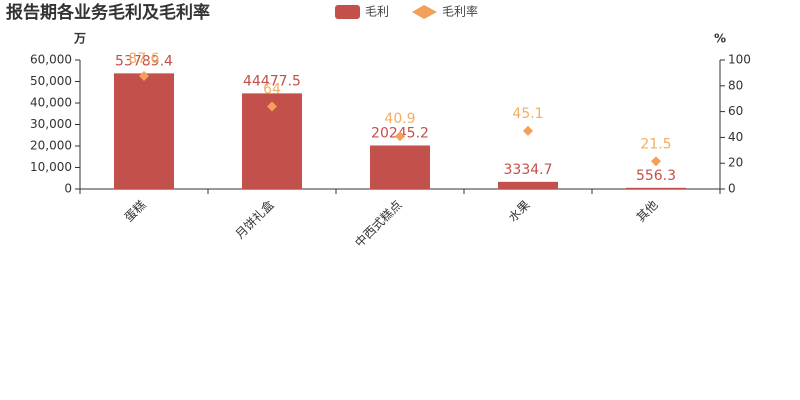  What do you see at coordinates (135, 211) in the screenshot?
I see `x-tick-label: 蛋糕` at bounding box center [135, 211].